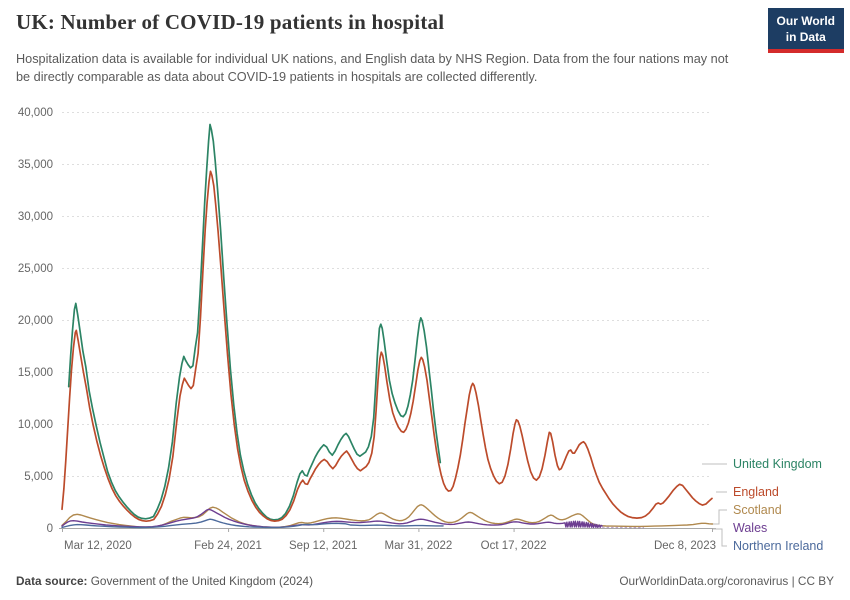 Image resolution: width=850 pixels, height=600 pixels. Describe the element at coordinates (756, 492) in the screenshot. I see `legend-item-england: England` at that location.